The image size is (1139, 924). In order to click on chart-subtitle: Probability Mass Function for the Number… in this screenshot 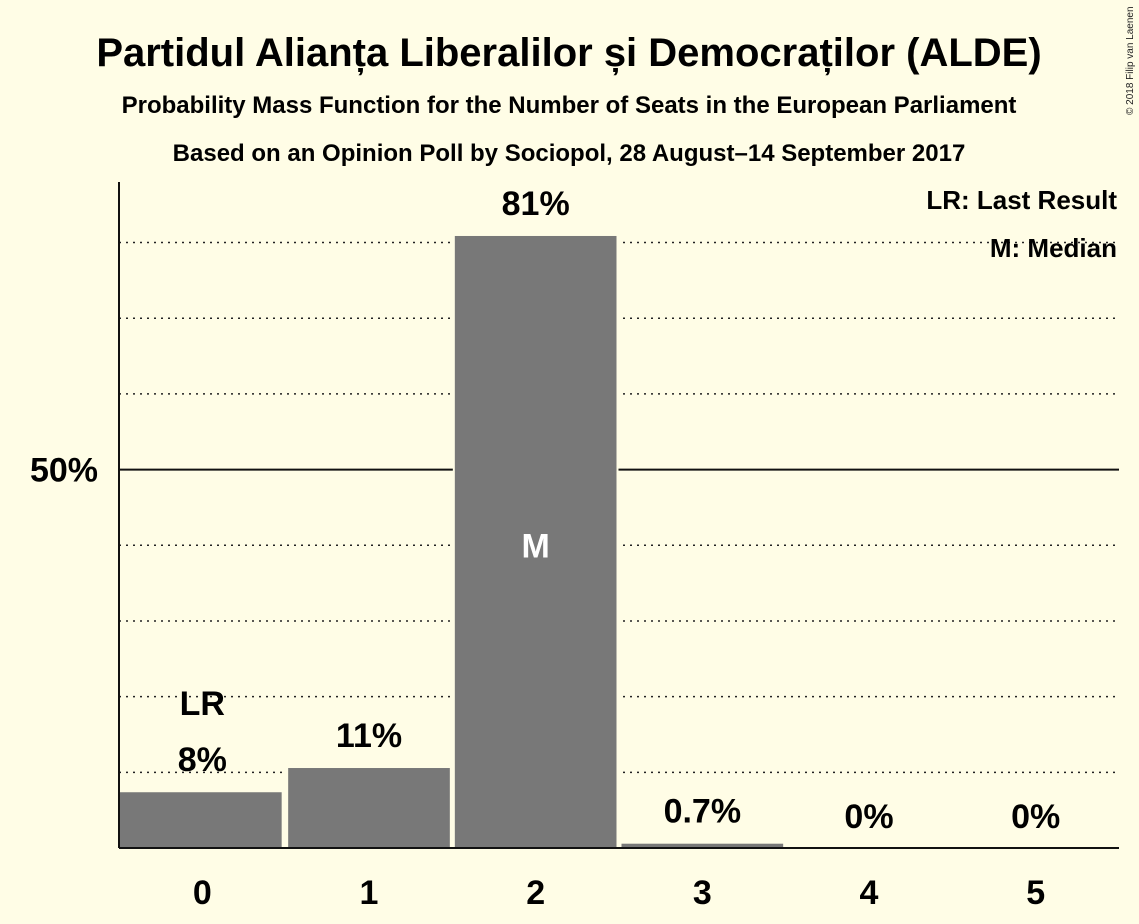, I will do `click(569, 105)`.